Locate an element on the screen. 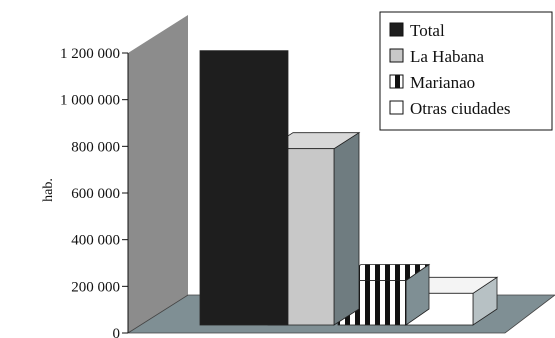 This screenshot has height=338, width=555. y-tick-label: 1 200 000 is located at coordinates (90, 54).